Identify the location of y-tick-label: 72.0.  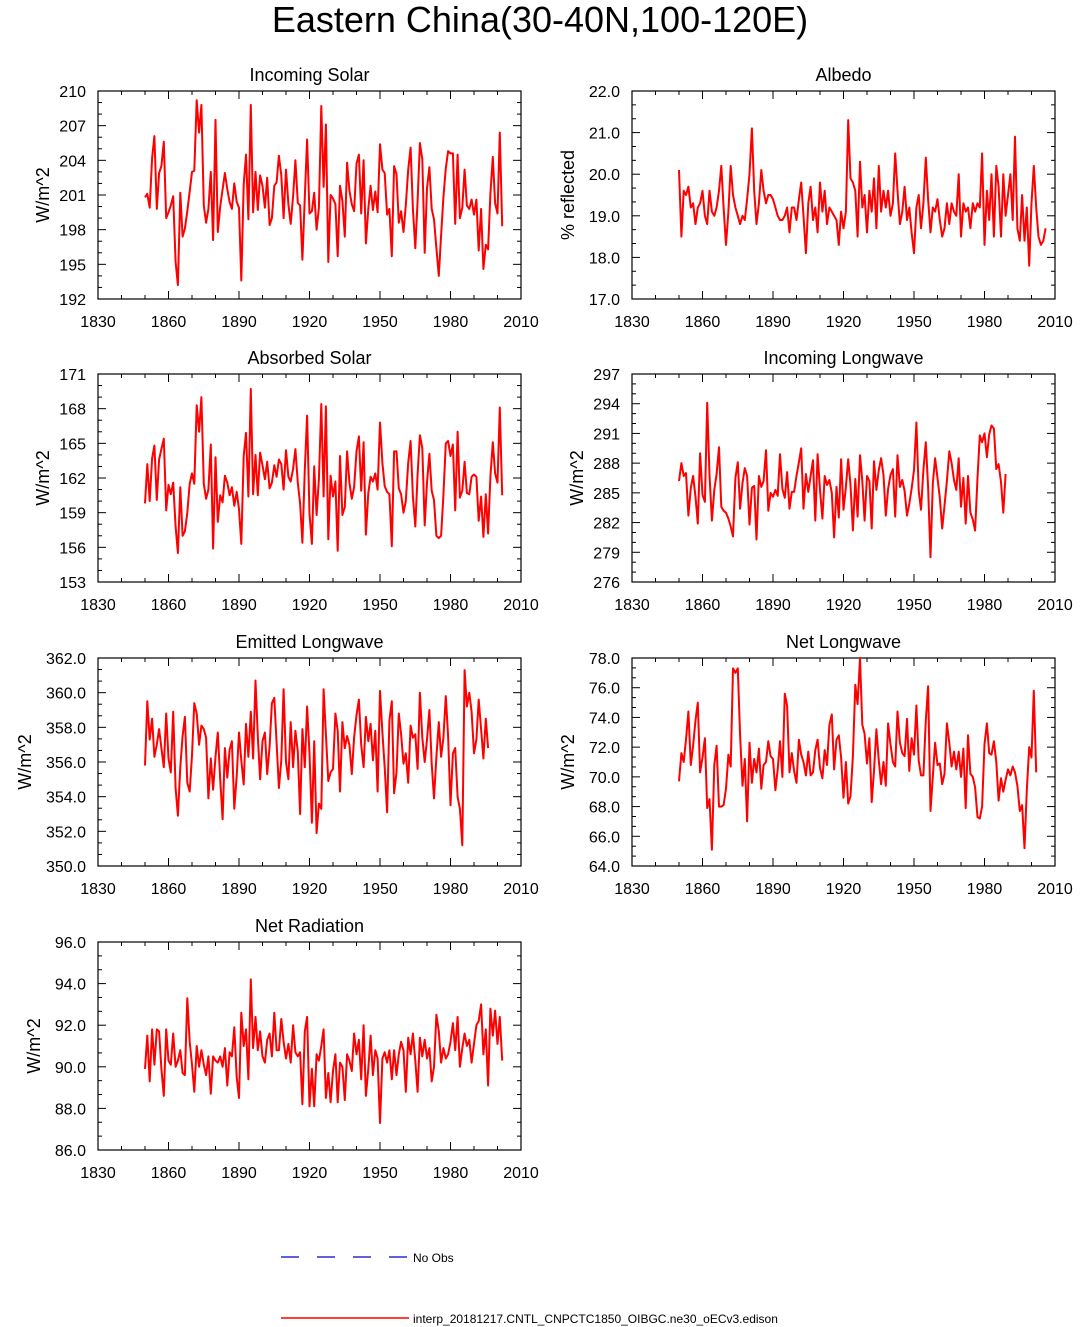
(604, 748).